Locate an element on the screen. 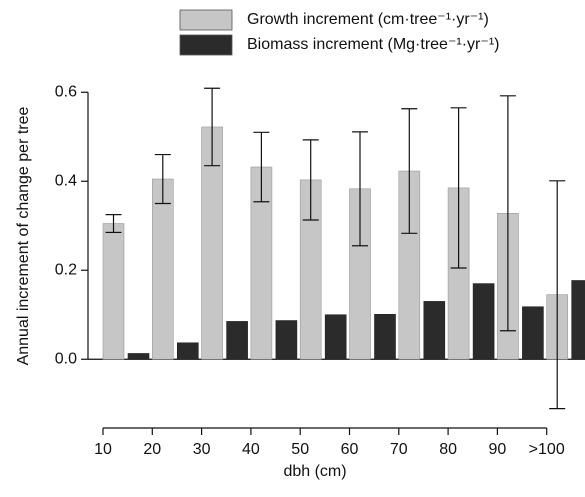 The image size is (585, 497). x-tick-label: 20 is located at coordinates (152, 449).